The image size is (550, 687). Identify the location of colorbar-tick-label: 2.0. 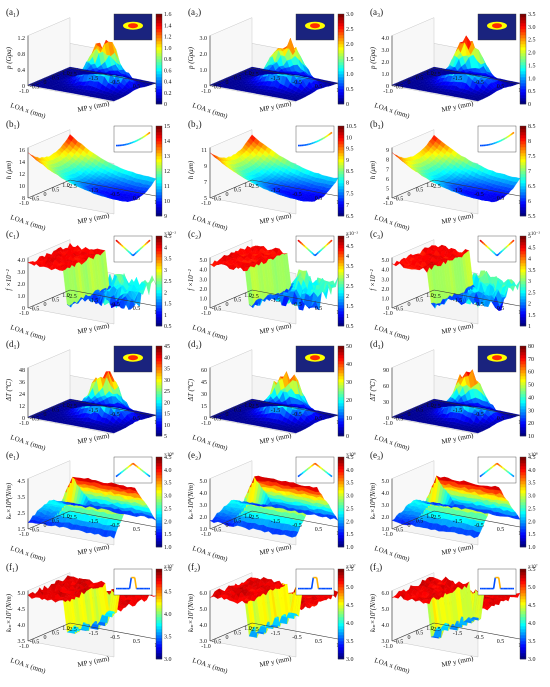
(350, 45).